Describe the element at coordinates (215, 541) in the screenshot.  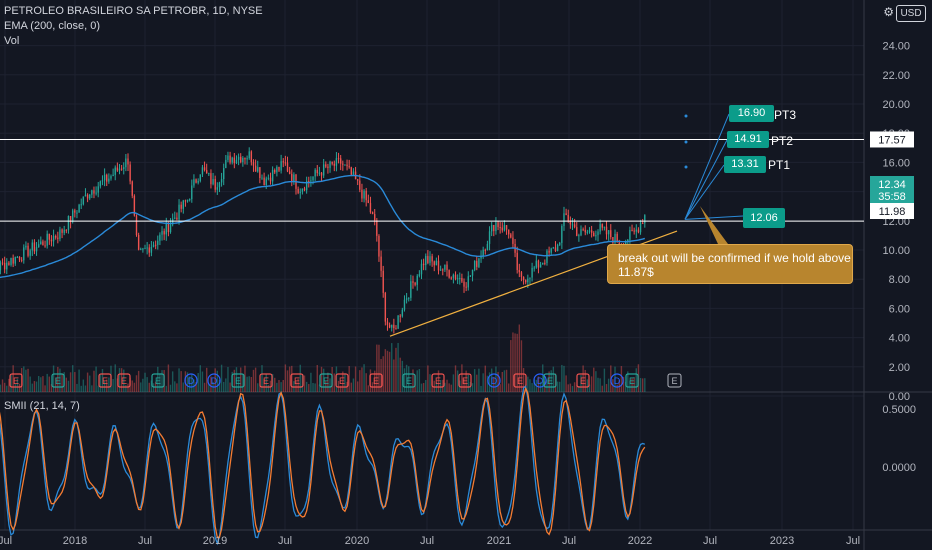
I see `time-tick: 2019` at that location.